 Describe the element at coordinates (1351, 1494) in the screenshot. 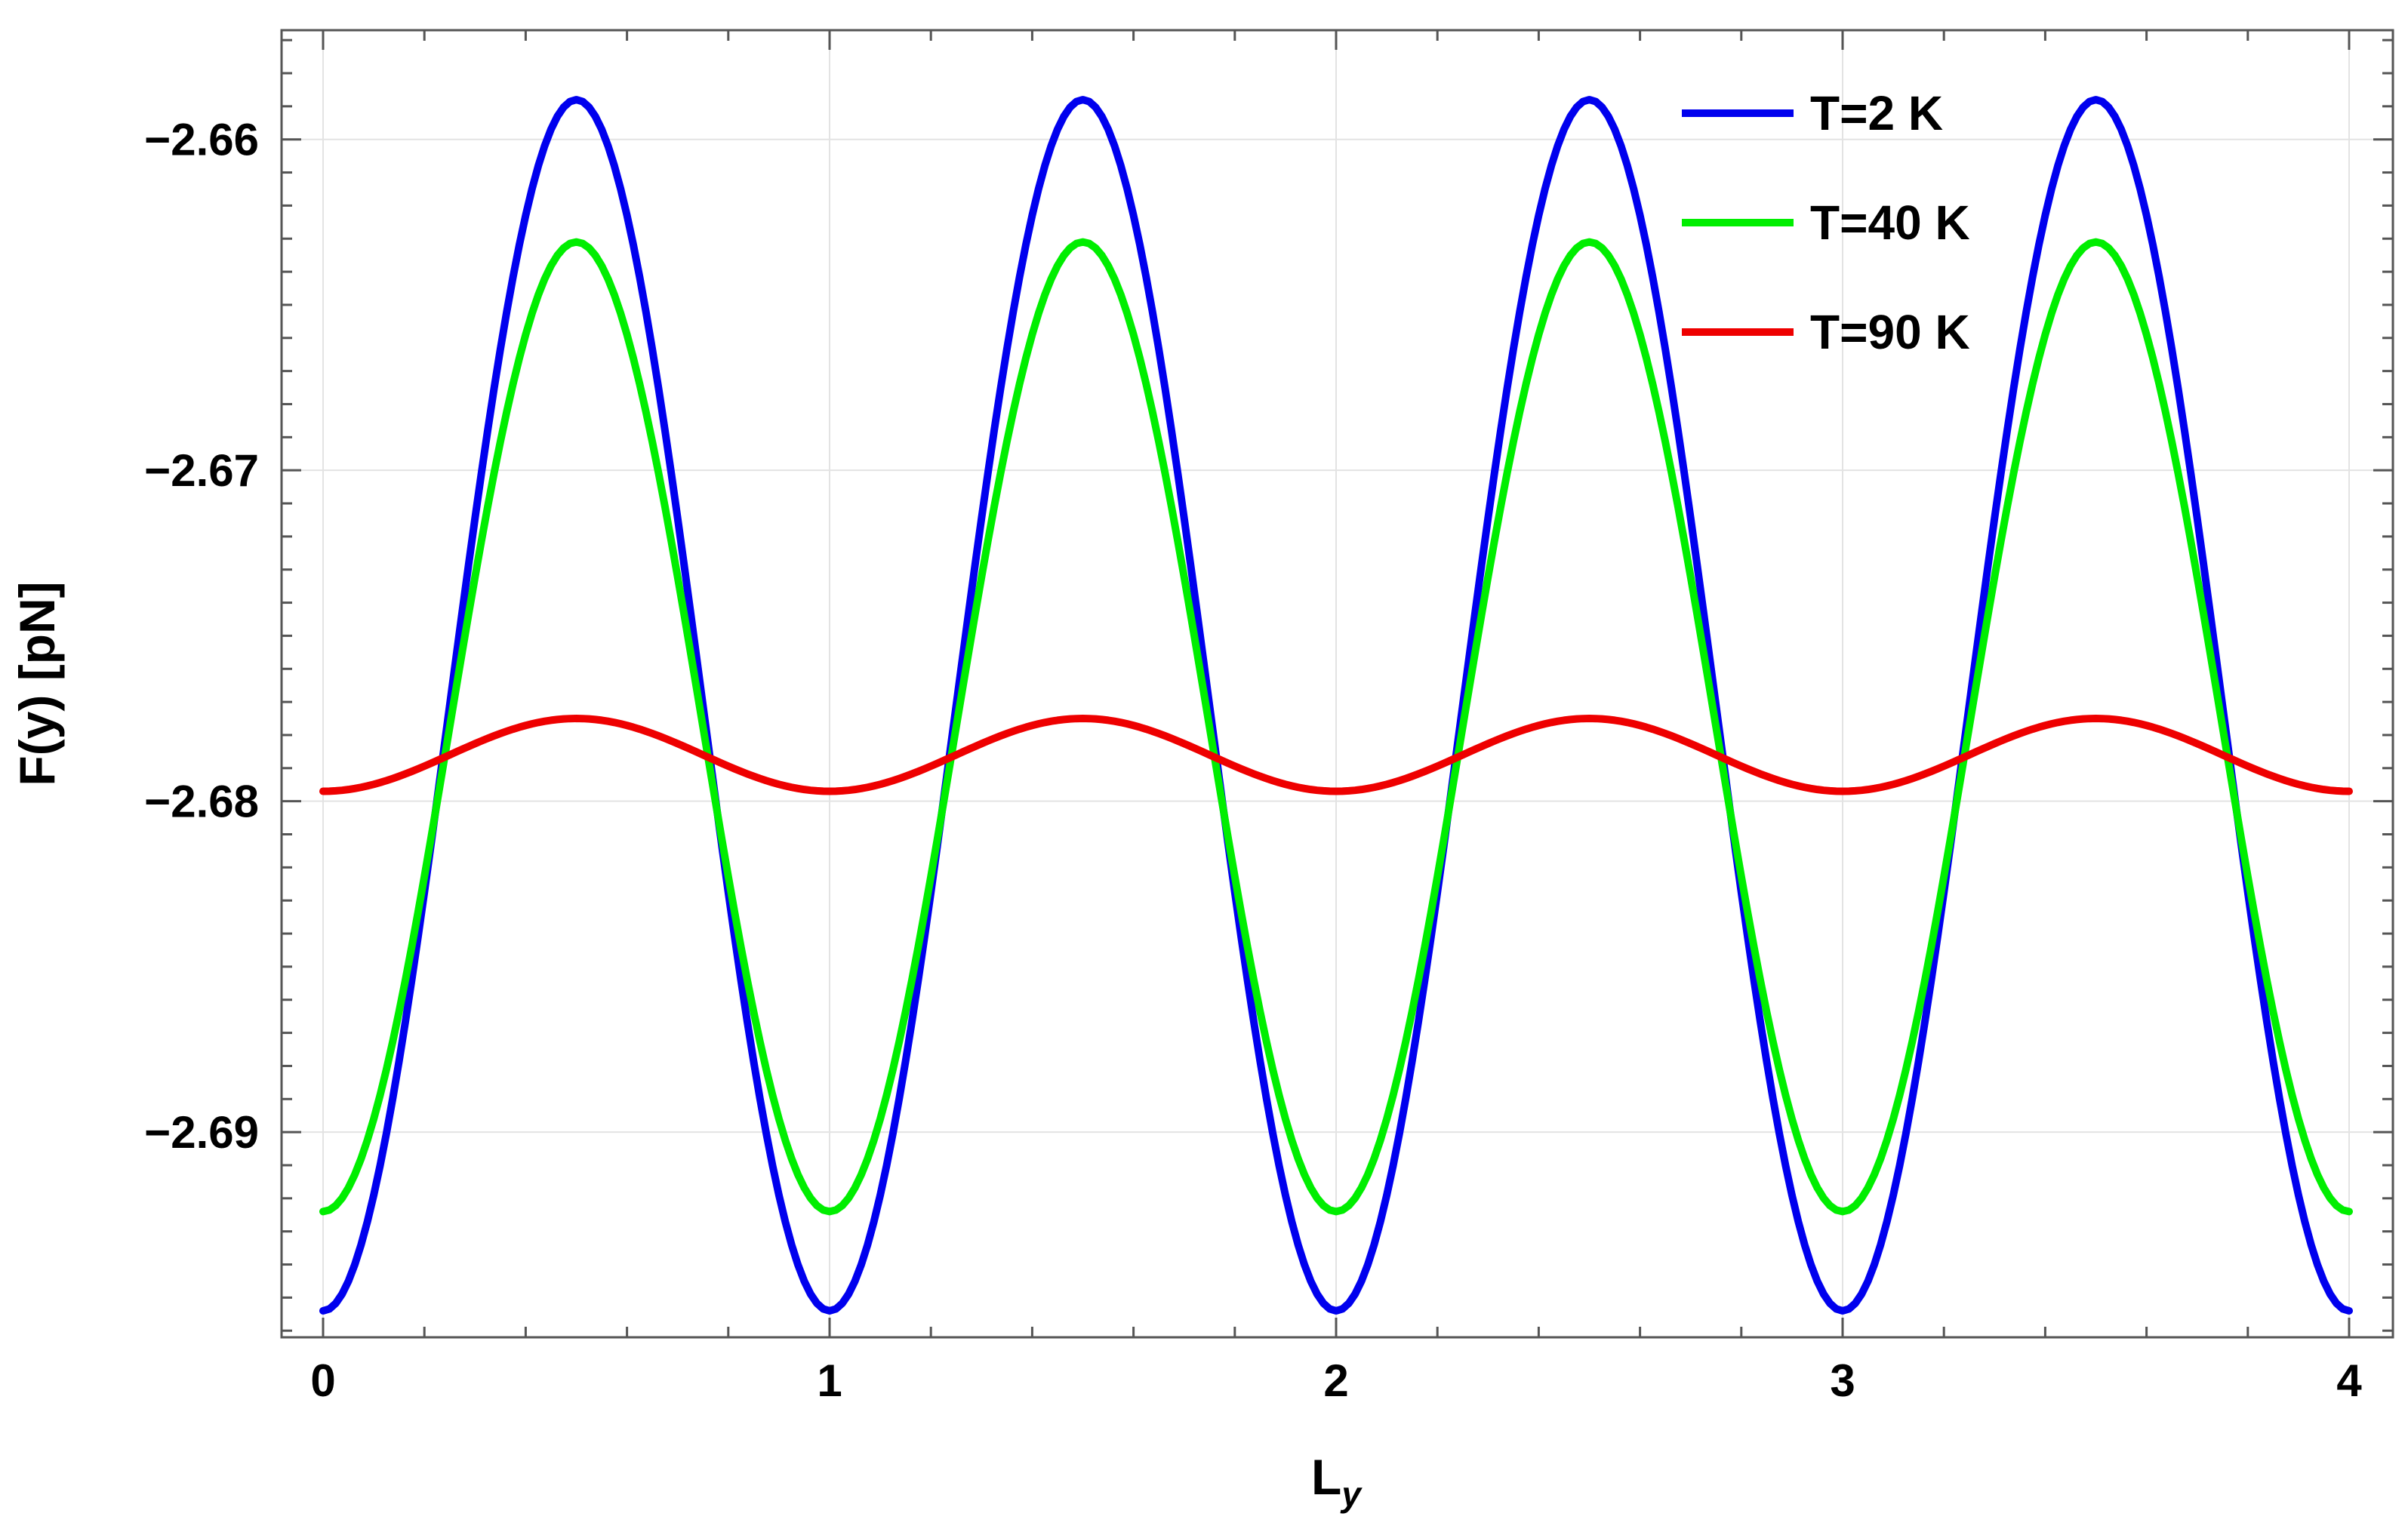

I see `x-axis-title-subscript: y` at that location.